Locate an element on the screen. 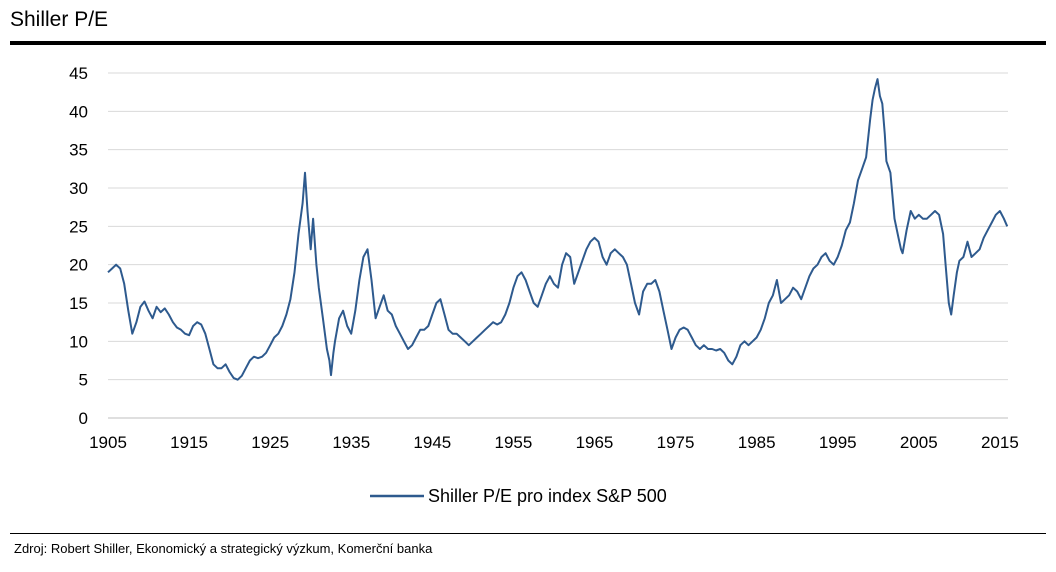 This screenshot has height=572, width=1056. y-tick-label: 45 is located at coordinates (78, 73).